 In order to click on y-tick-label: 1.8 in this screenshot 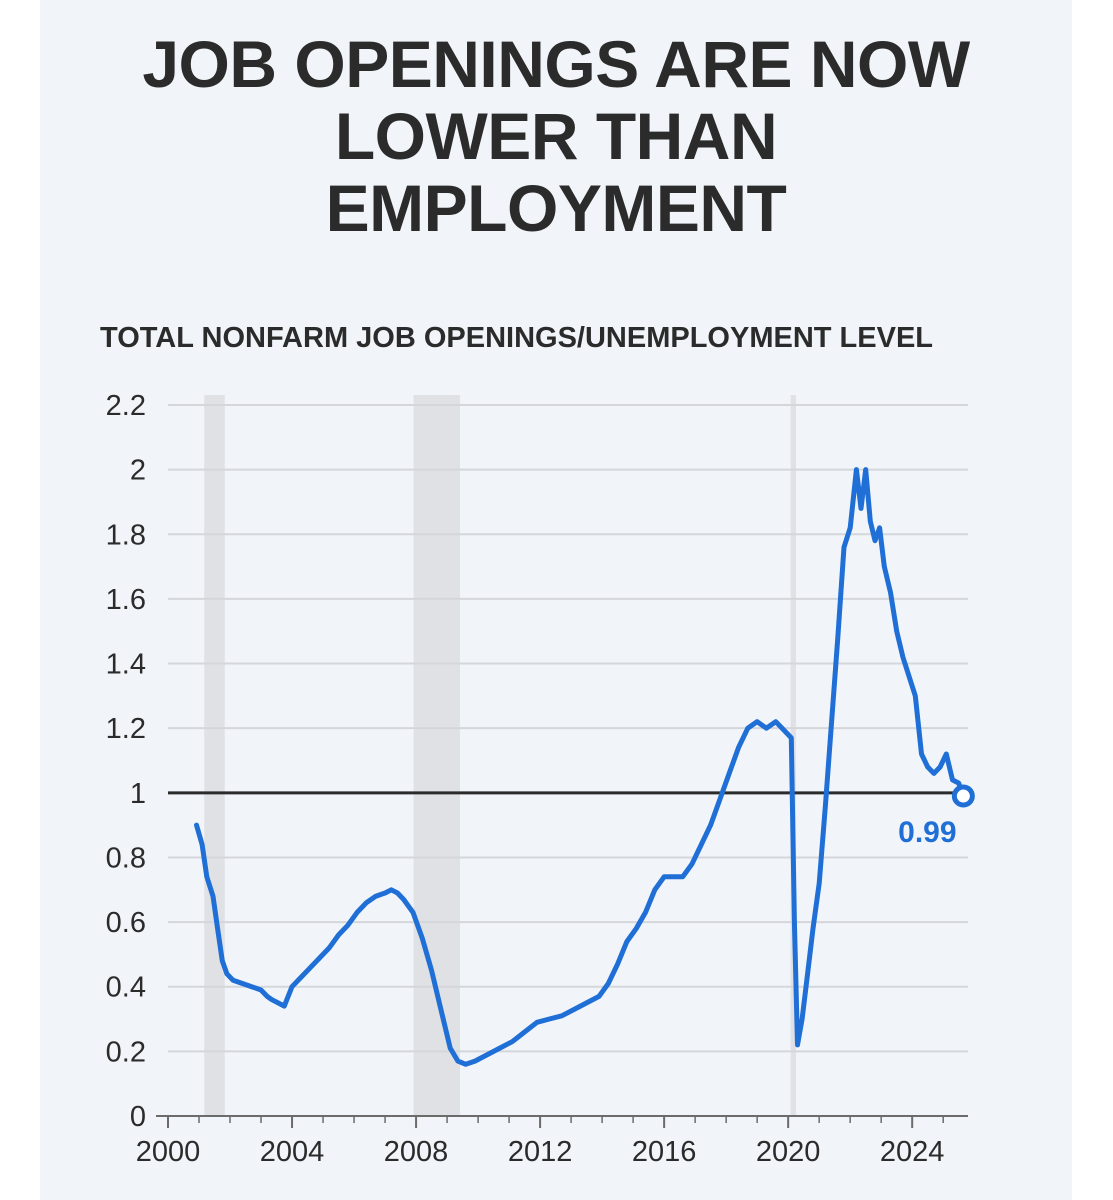, I will do `click(126, 535)`.